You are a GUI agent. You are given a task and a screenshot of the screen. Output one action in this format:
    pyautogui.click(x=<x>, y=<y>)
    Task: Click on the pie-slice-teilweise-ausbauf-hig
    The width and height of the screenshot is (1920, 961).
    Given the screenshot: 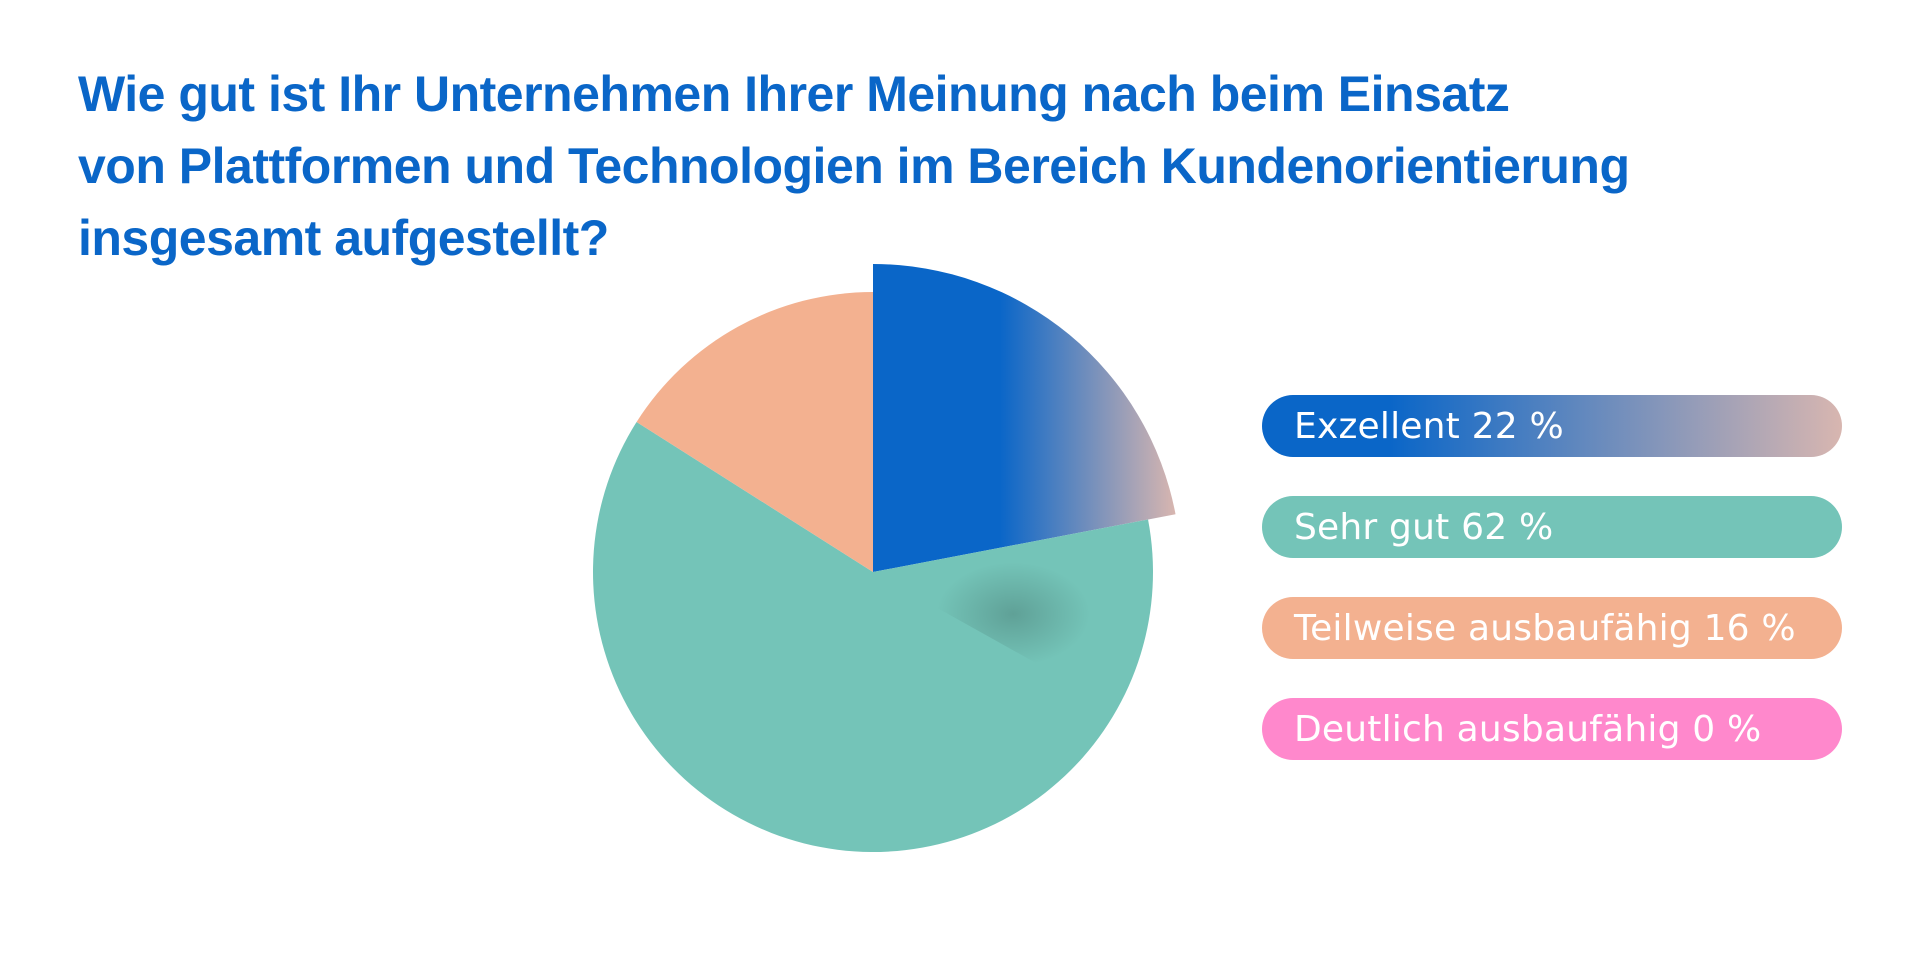 What is the action you would take?
    pyautogui.click(x=754, y=432)
    